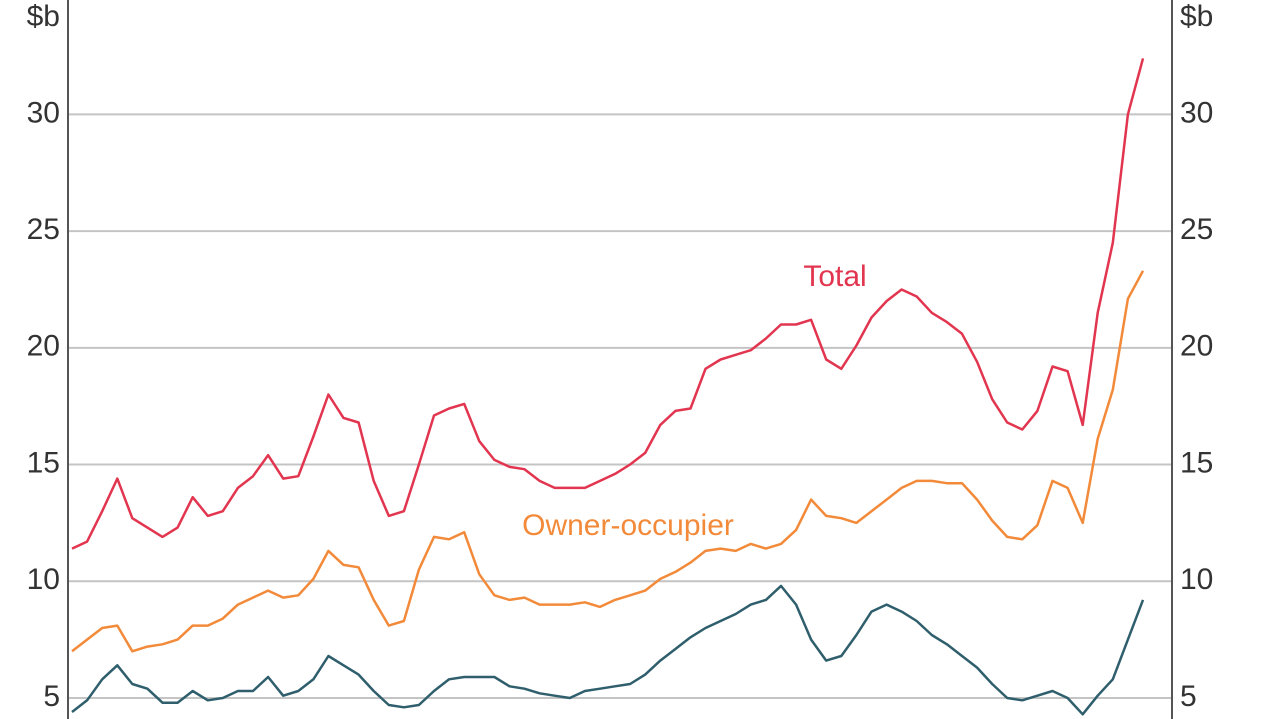 This screenshot has width=1280, height=719. I want to click on y-tick-label-right: 30, so click(1196, 112).